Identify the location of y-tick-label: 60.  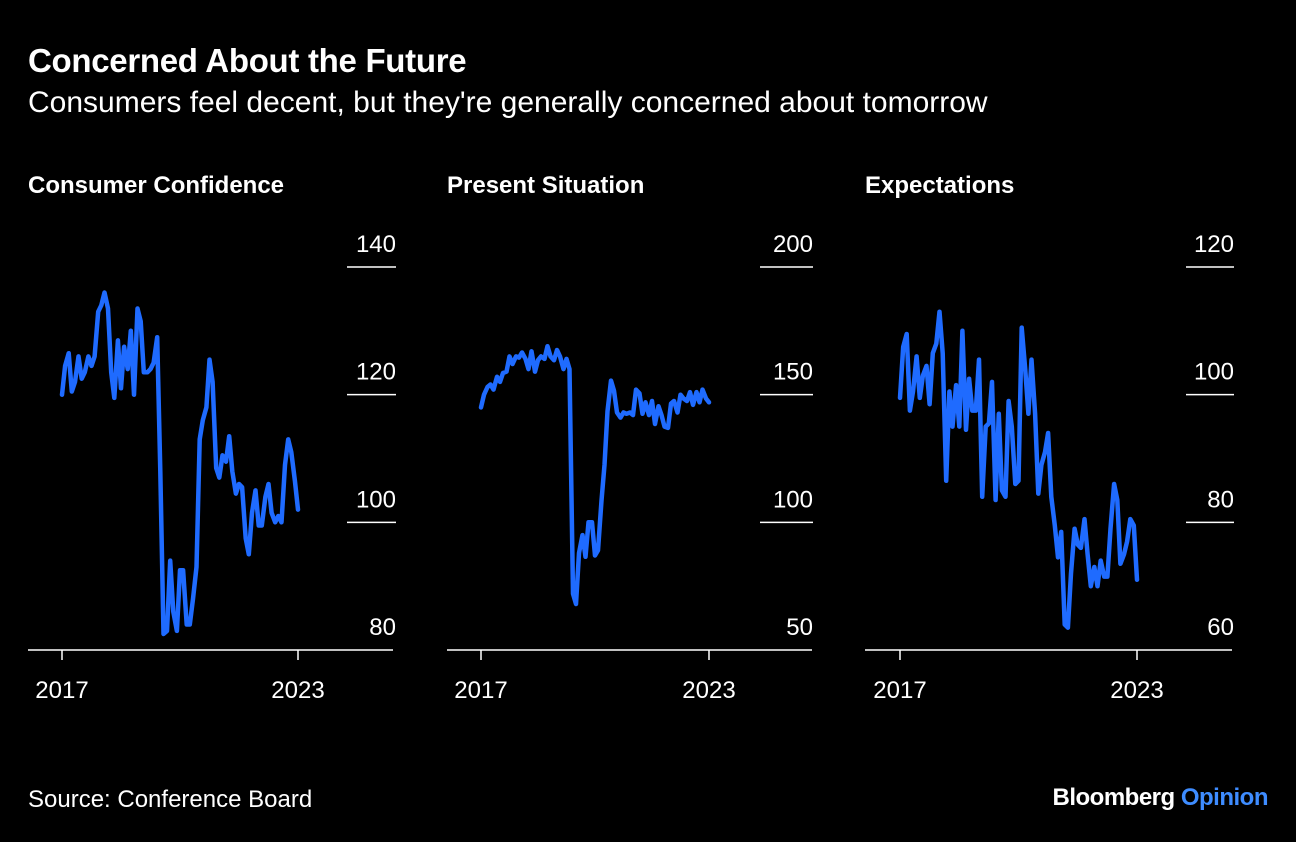
(1220, 627).